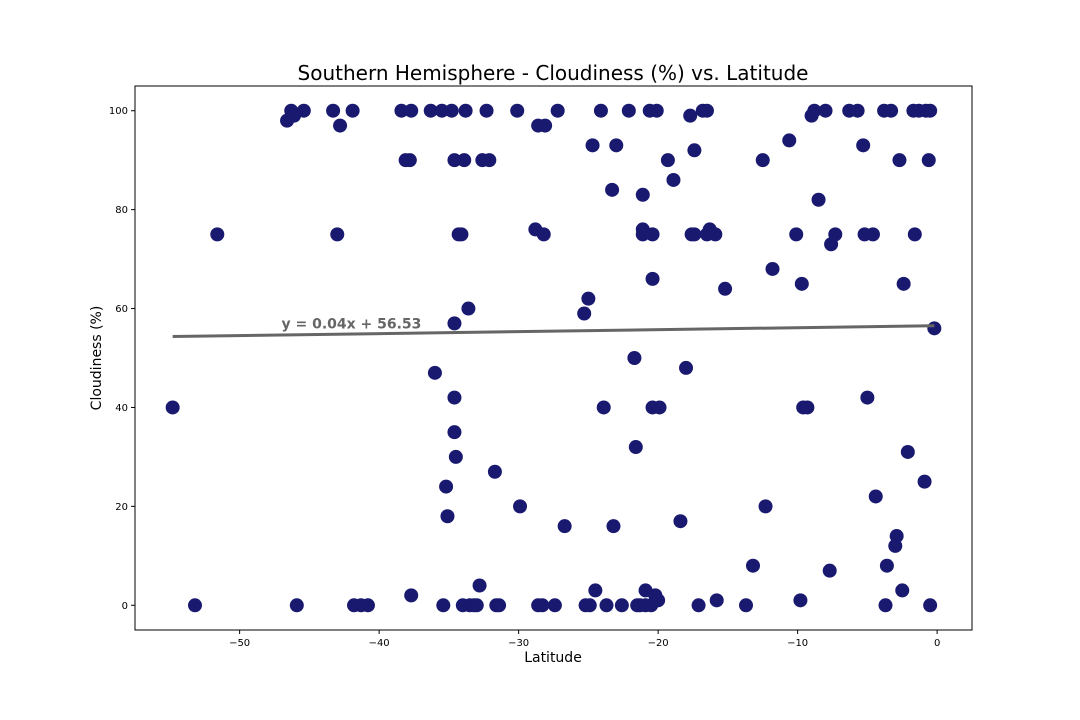 Image resolution: width=1080 pixels, height=720 pixels. What do you see at coordinates (97, 358) in the screenshot?
I see `y-axis-label: Cloudiness (%)` at bounding box center [97, 358].